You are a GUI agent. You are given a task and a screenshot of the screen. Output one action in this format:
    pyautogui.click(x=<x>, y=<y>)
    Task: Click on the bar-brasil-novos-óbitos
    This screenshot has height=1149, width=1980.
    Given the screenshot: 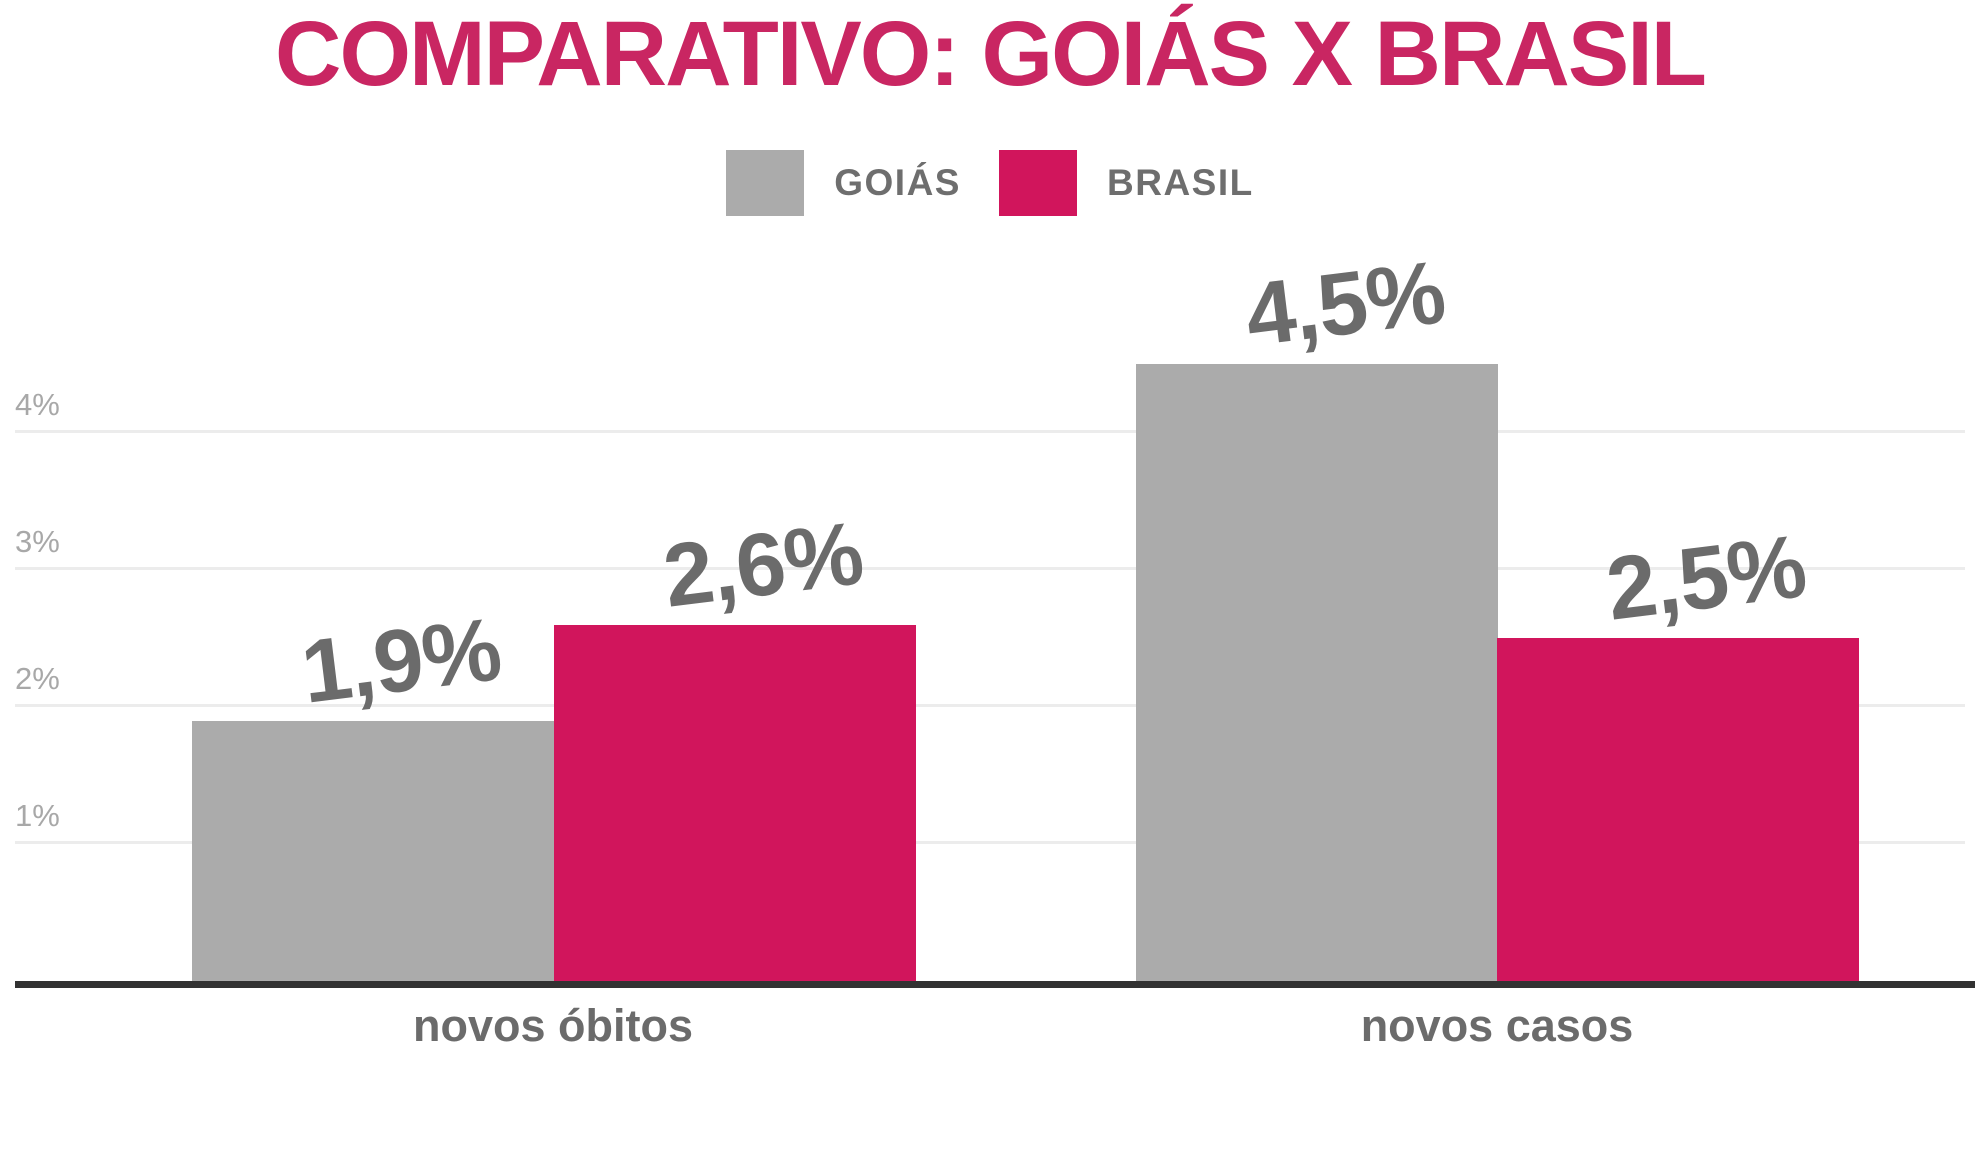 What is the action you would take?
    pyautogui.click(x=735, y=803)
    